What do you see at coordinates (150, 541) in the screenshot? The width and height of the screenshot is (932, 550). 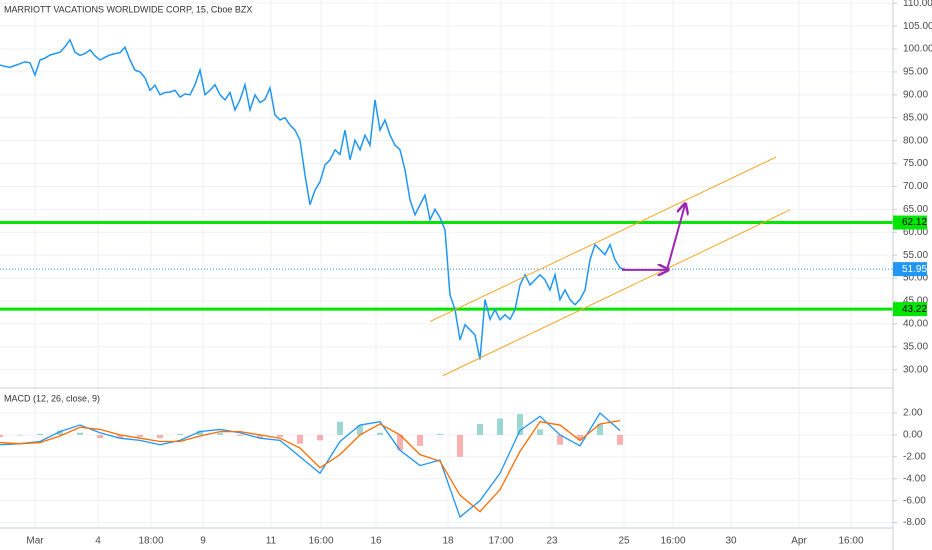 I see `x-tick-label: 18:00` at bounding box center [150, 541].